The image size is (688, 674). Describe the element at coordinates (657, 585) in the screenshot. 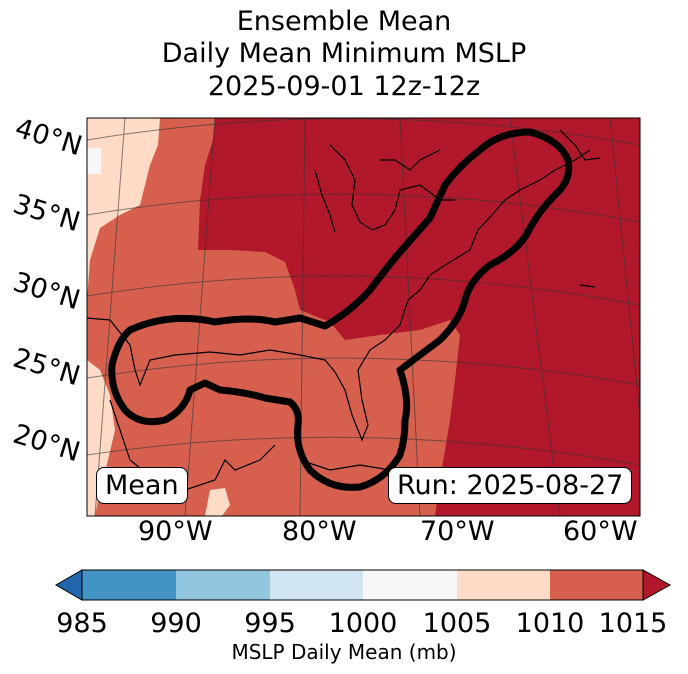

I see `colorbar-extend-high` at that location.